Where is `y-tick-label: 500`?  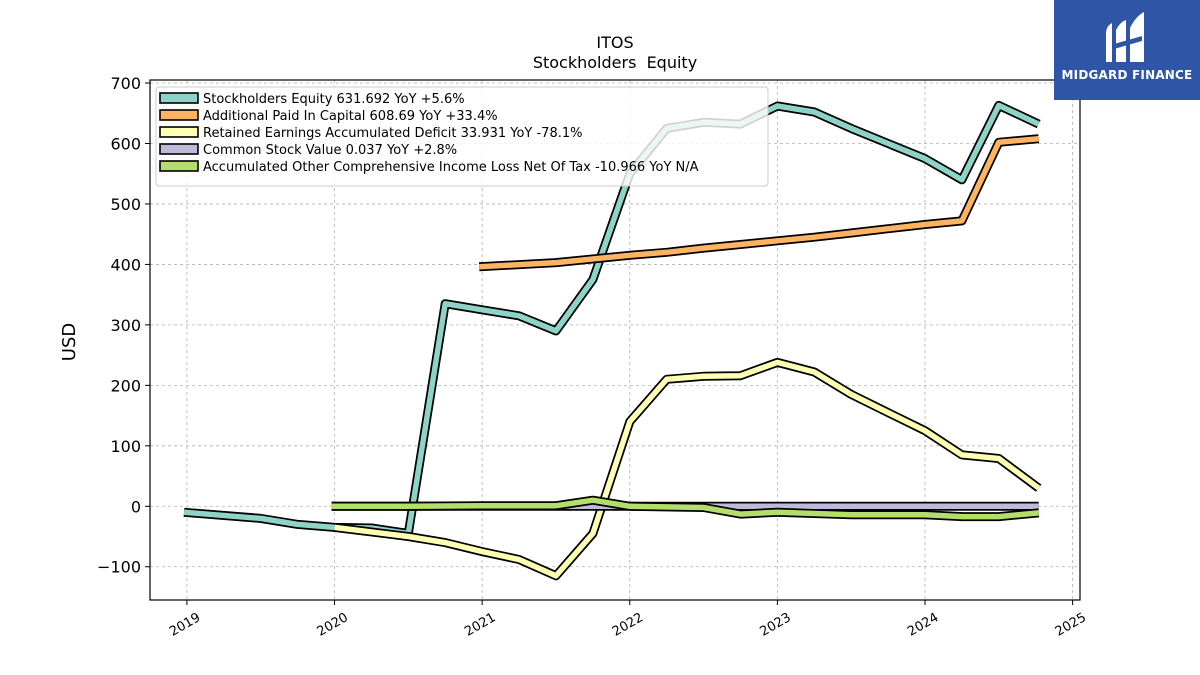
y-tick-label: 500 is located at coordinates (125, 204).